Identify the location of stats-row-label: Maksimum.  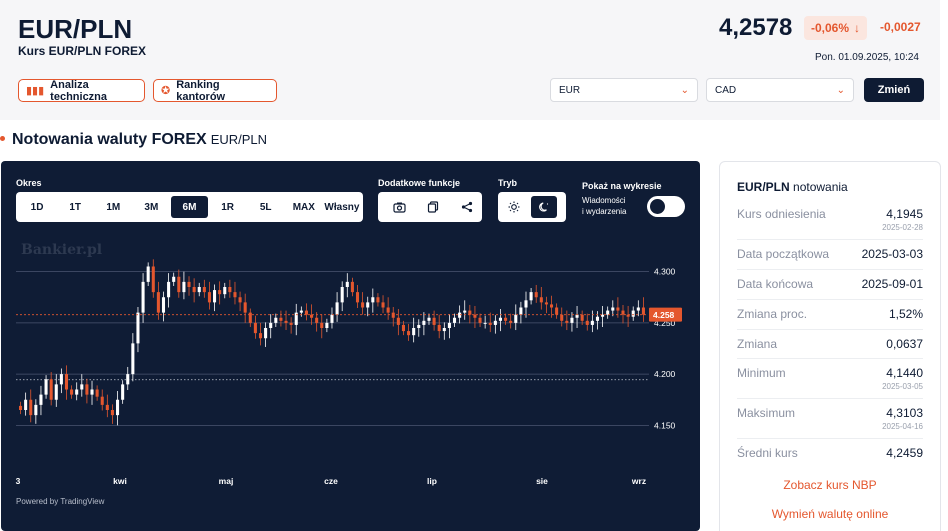
(766, 413).